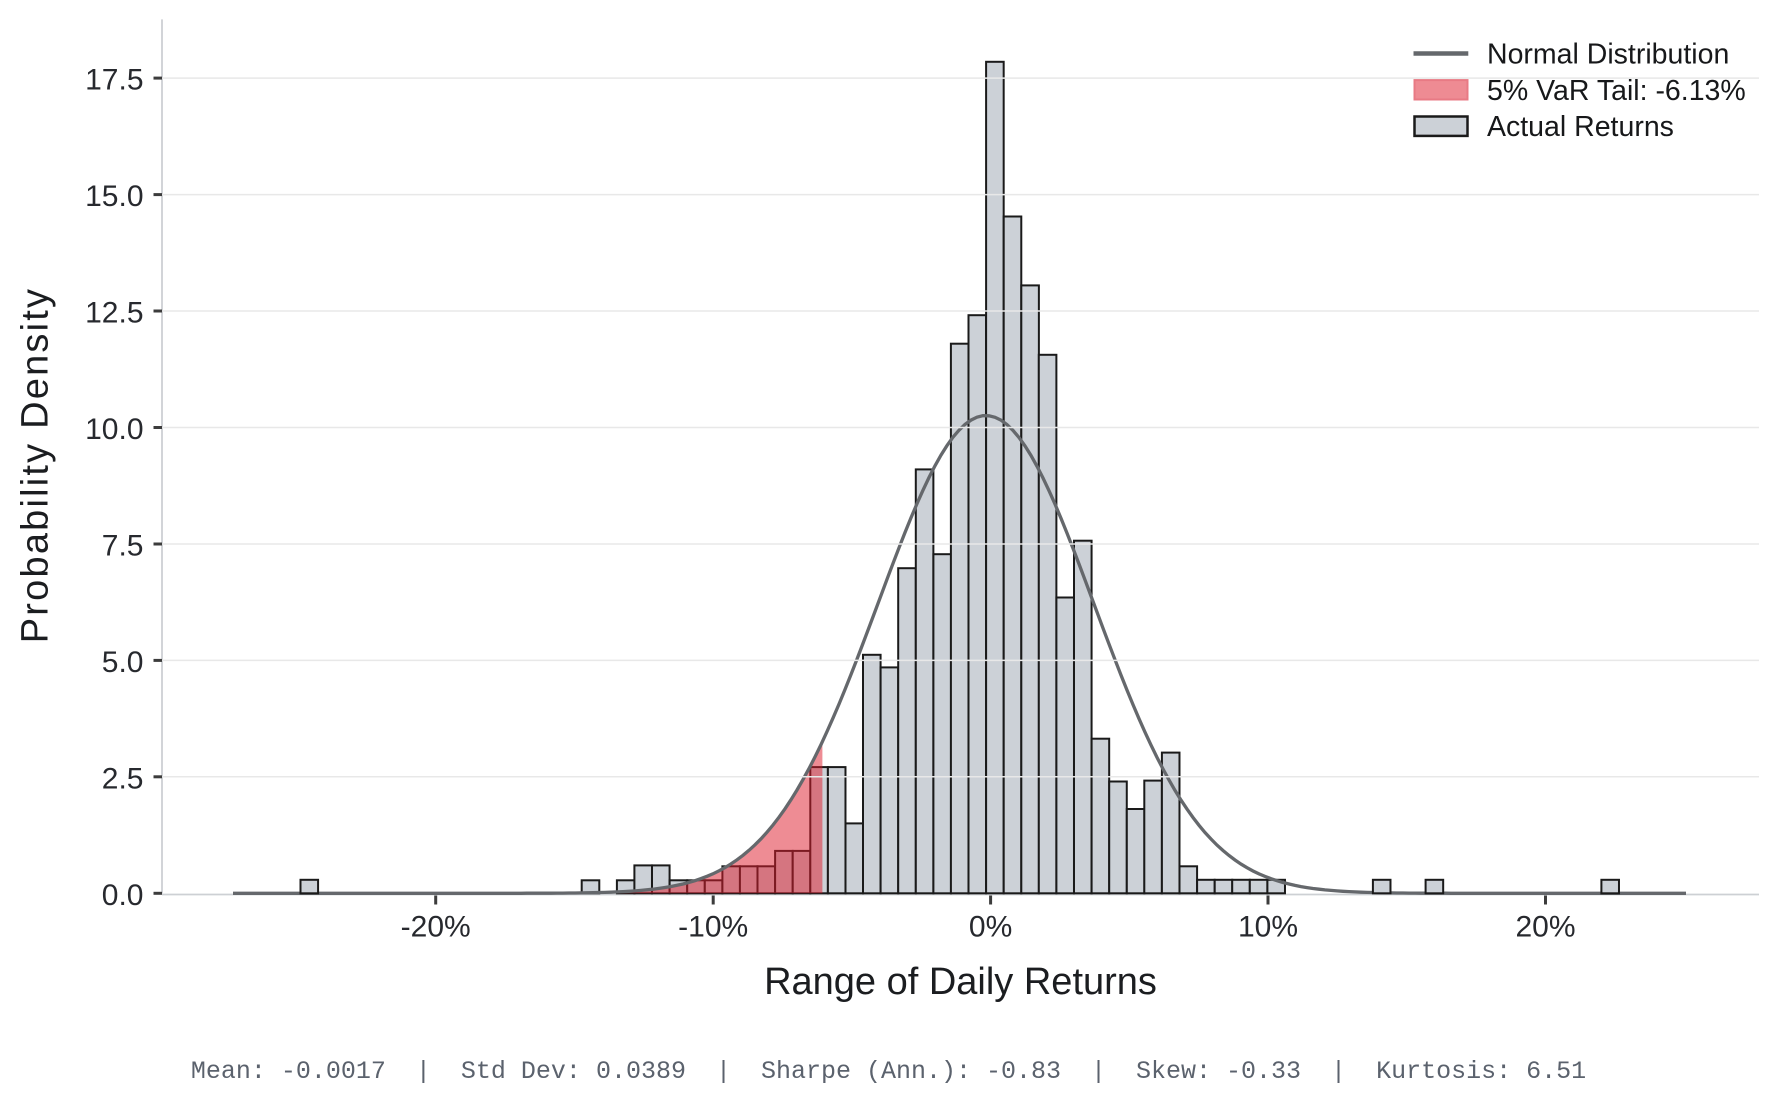 The height and width of the screenshot is (1105, 1777). What do you see at coordinates (1608, 55) in the screenshot?
I see `svg-text: Normal Distribution` at bounding box center [1608, 55].